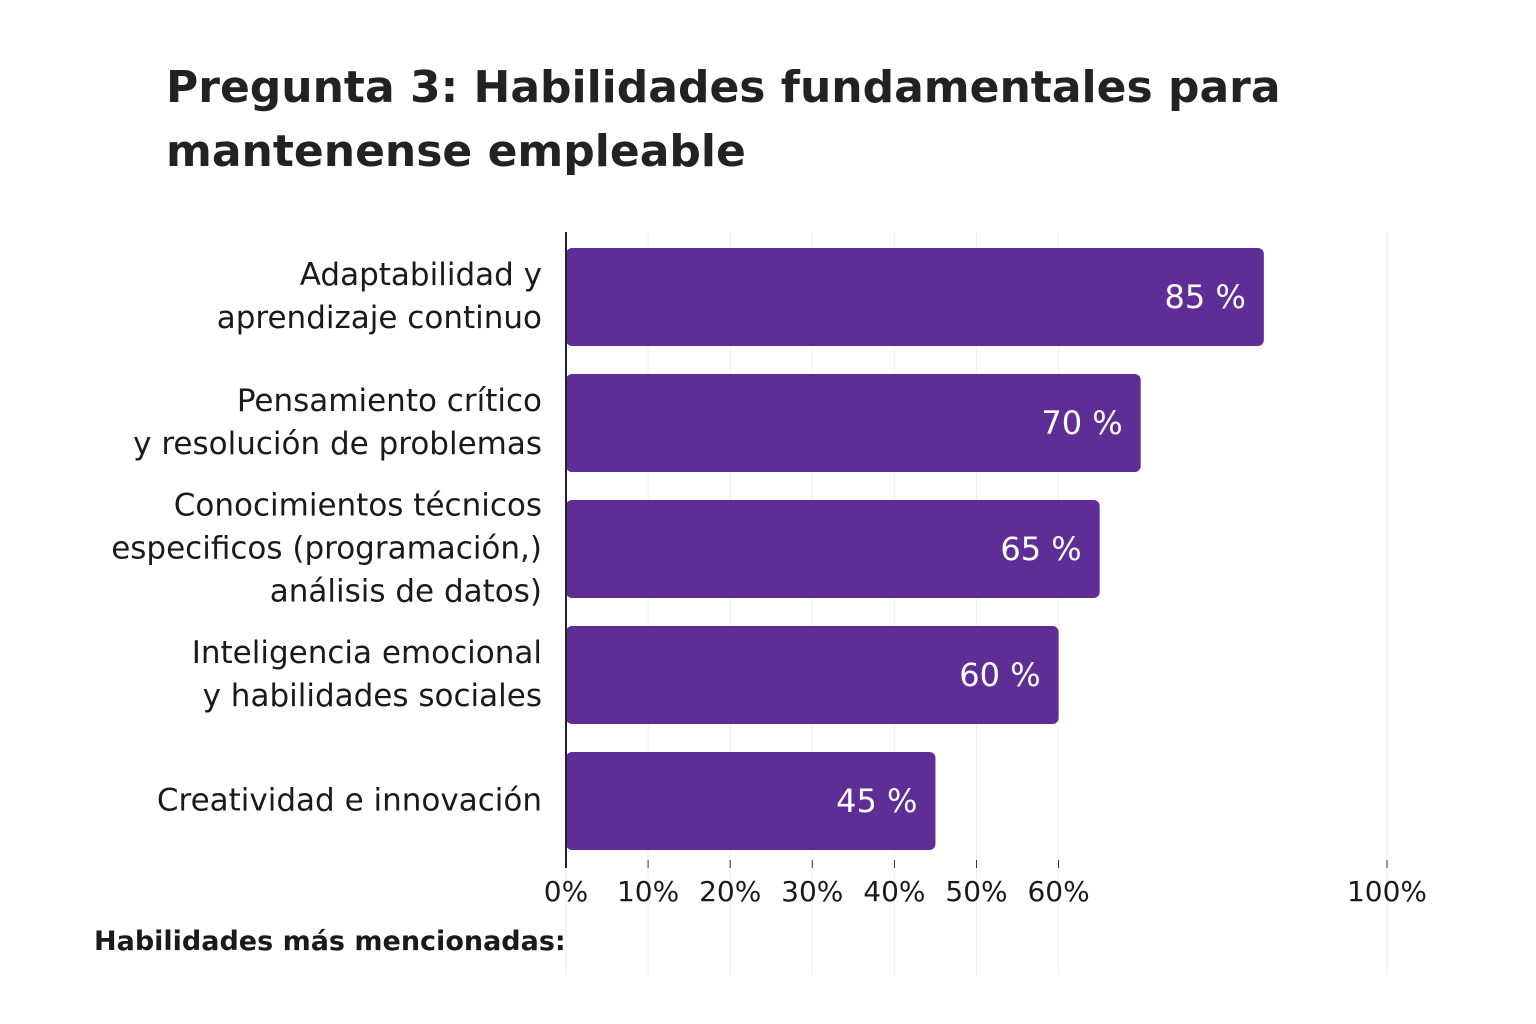  Describe the element at coordinates (648, 891) in the screenshot. I see `x-tick-label: 10%` at that location.